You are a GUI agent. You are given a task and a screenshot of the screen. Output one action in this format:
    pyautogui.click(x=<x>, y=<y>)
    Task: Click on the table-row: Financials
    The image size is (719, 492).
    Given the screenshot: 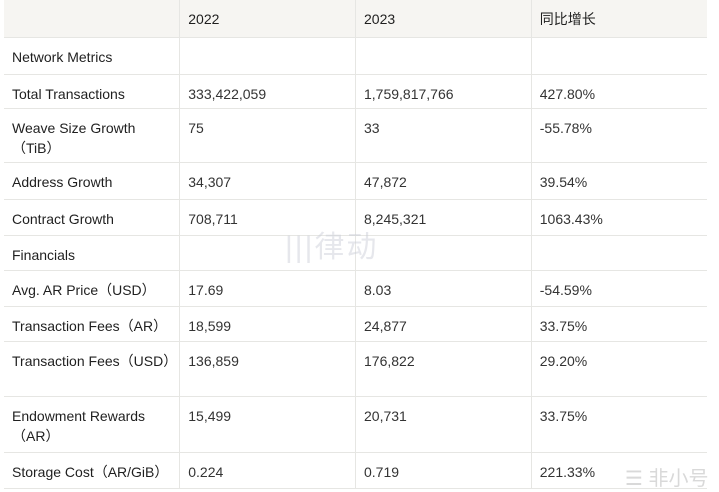 What is the action you would take?
    pyautogui.click(x=355, y=253)
    